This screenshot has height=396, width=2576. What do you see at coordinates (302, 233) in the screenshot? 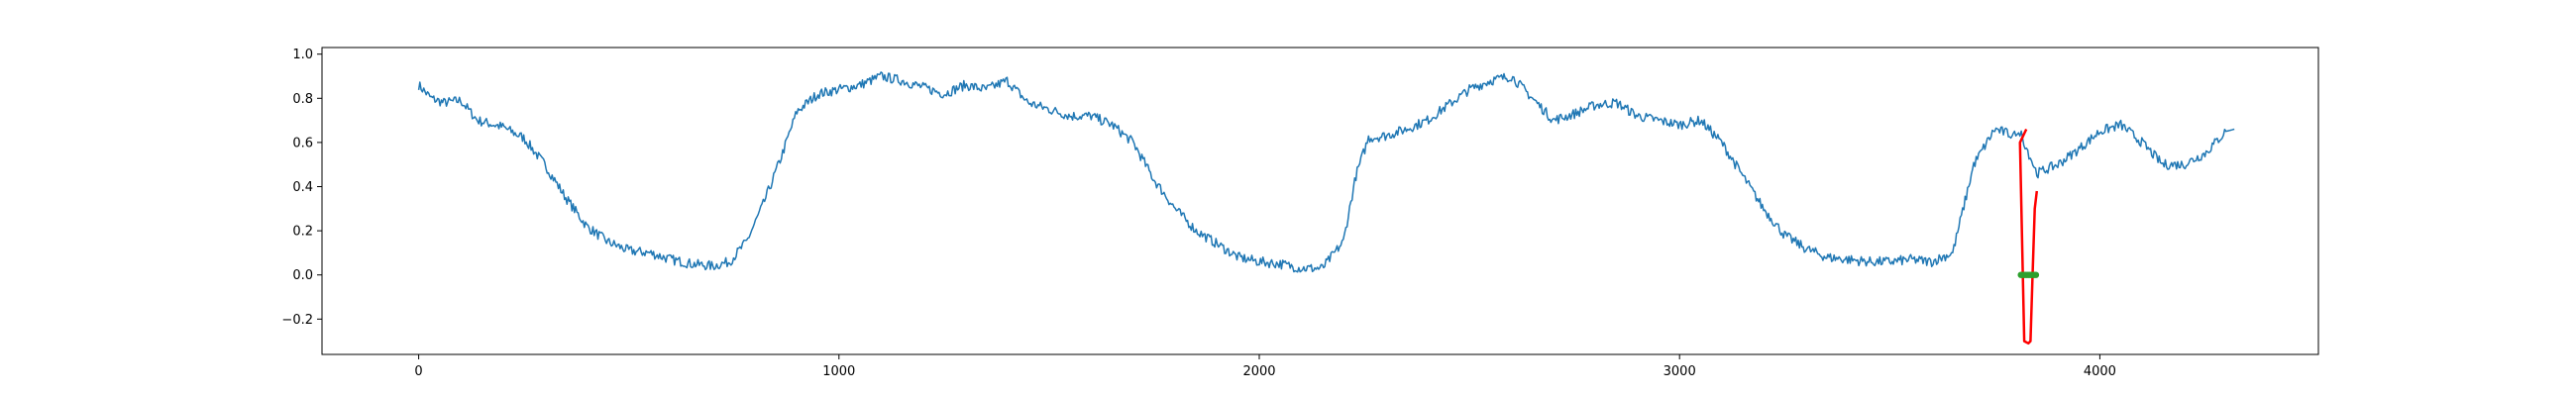
I see `y-tick-label: 0.2` at bounding box center [302, 233].